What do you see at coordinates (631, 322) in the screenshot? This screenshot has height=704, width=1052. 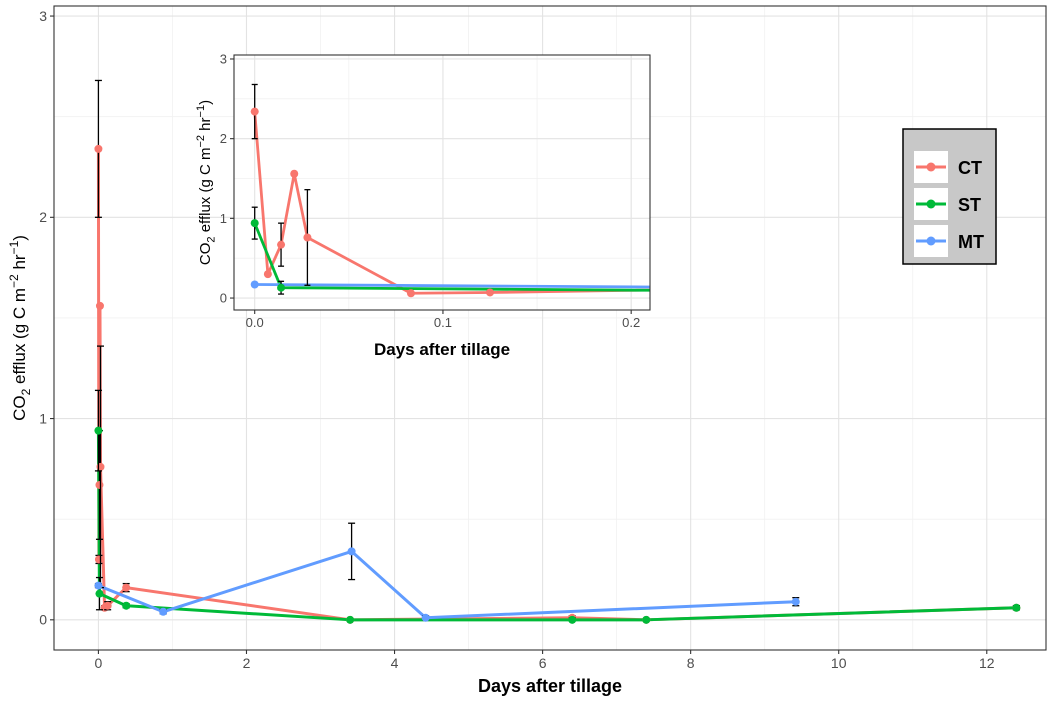 I see `inset-x-tick-label: 0.2` at bounding box center [631, 322].